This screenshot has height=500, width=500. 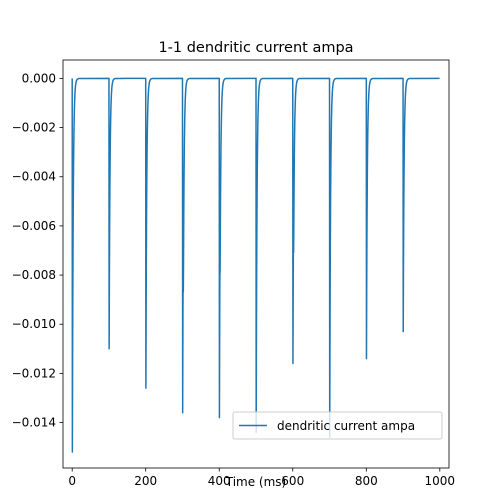 What do you see at coordinates (34, 128) in the screenshot?
I see `y-tick-label: −0.002` at bounding box center [34, 128].